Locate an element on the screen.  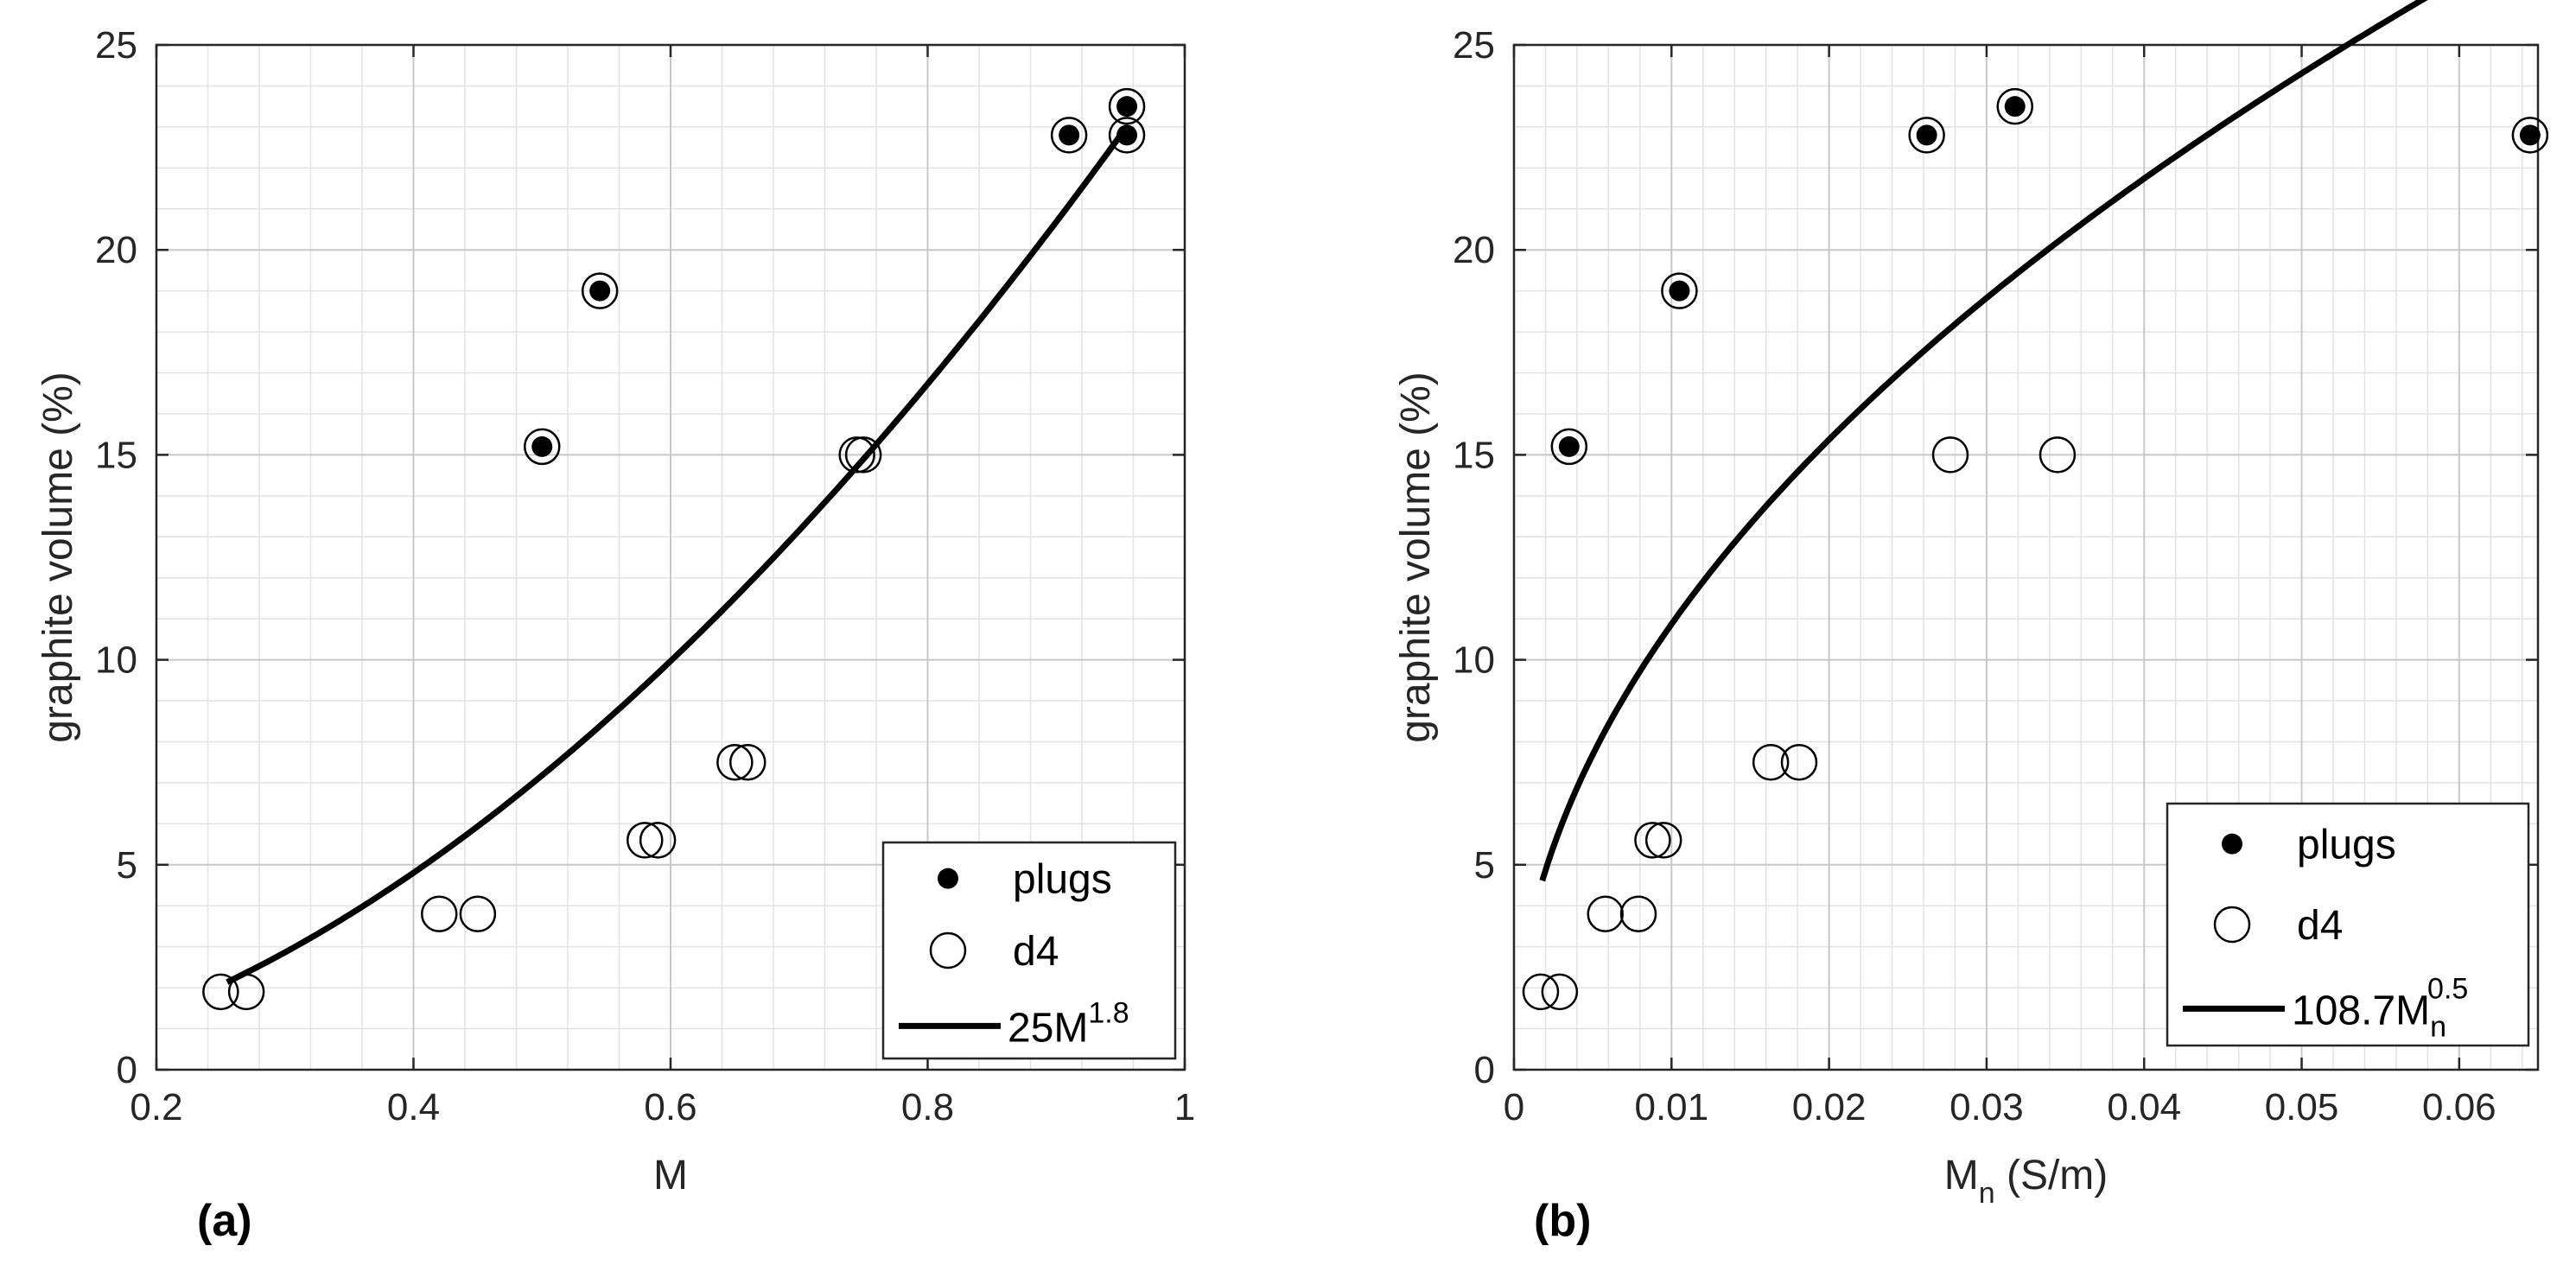
x-tick-label: 0.4 is located at coordinates (413, 1107).